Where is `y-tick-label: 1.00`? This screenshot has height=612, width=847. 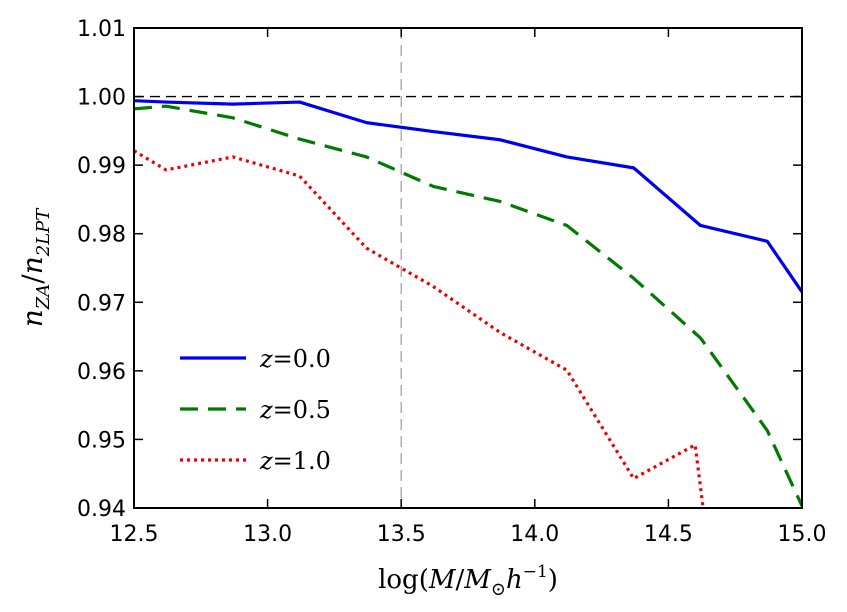 y-tick-label: 1.00 is located at coordinates (101, 98).